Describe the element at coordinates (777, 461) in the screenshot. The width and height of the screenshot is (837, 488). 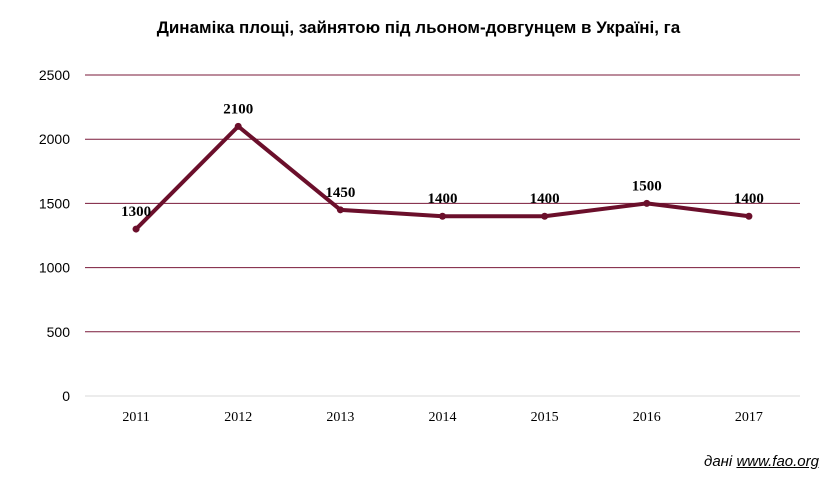
I see `source-link: www.fao.org` at that location.